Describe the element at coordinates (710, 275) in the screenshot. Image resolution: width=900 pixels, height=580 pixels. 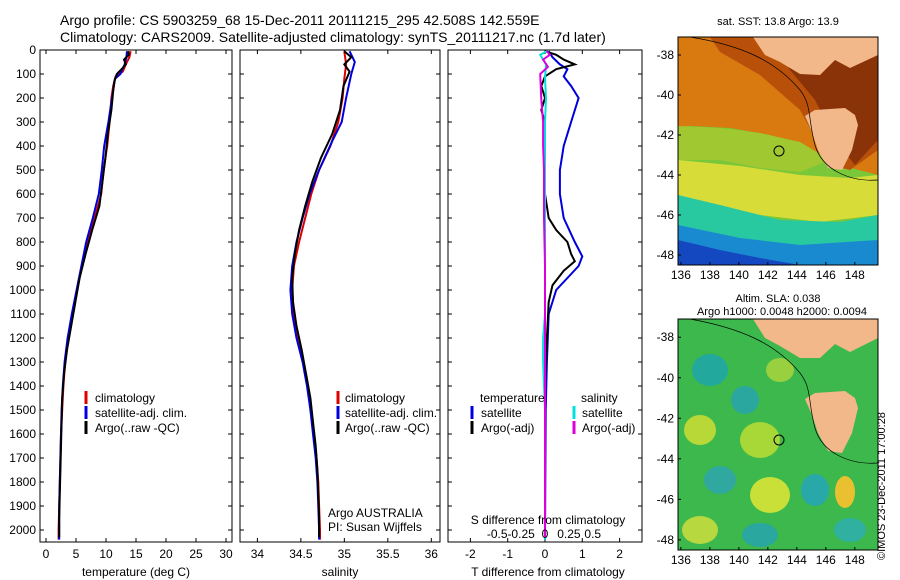
I see `map-x-tick-label: 138` at that location.